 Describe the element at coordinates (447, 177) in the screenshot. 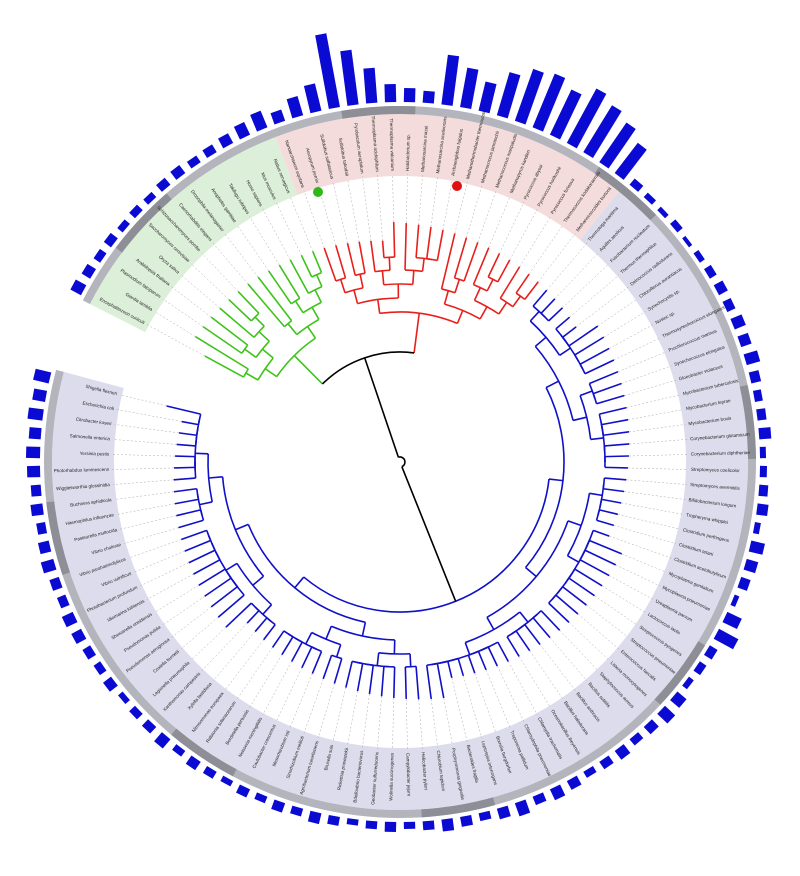

I see `clade-band` at that location.